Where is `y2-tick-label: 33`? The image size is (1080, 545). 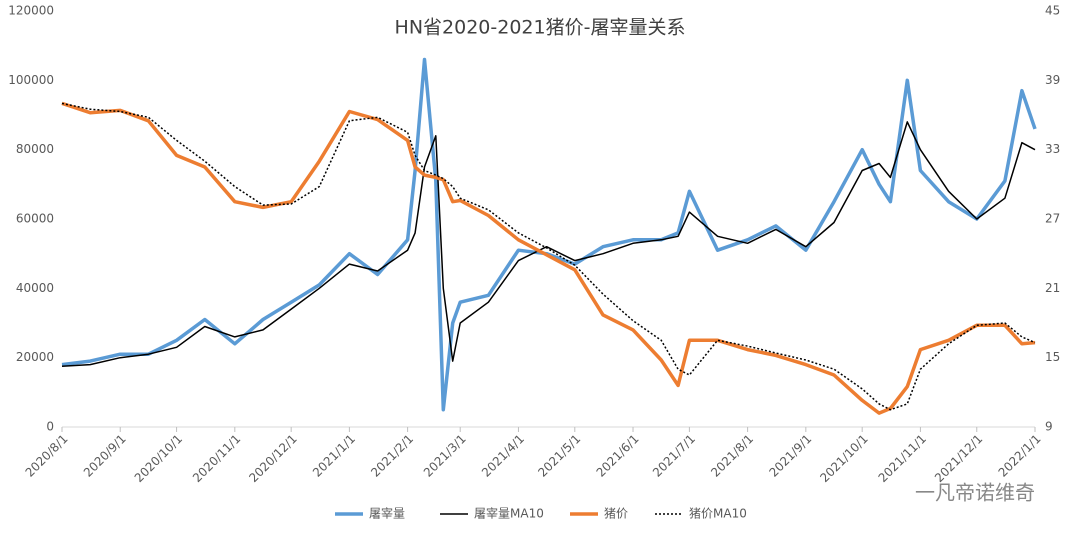 y2-tick-label: 33 is located at coordinates (1052, 149).